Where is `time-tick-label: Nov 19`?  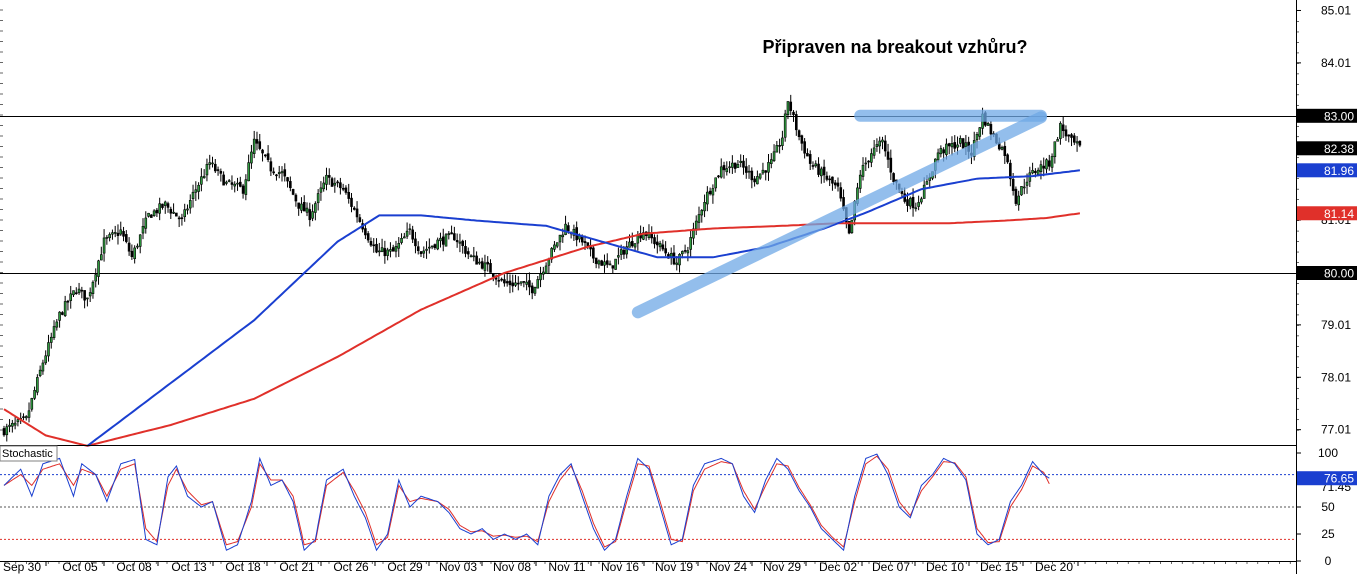 time-tick-label: Nov 19 is located at coordinates (674, 567).